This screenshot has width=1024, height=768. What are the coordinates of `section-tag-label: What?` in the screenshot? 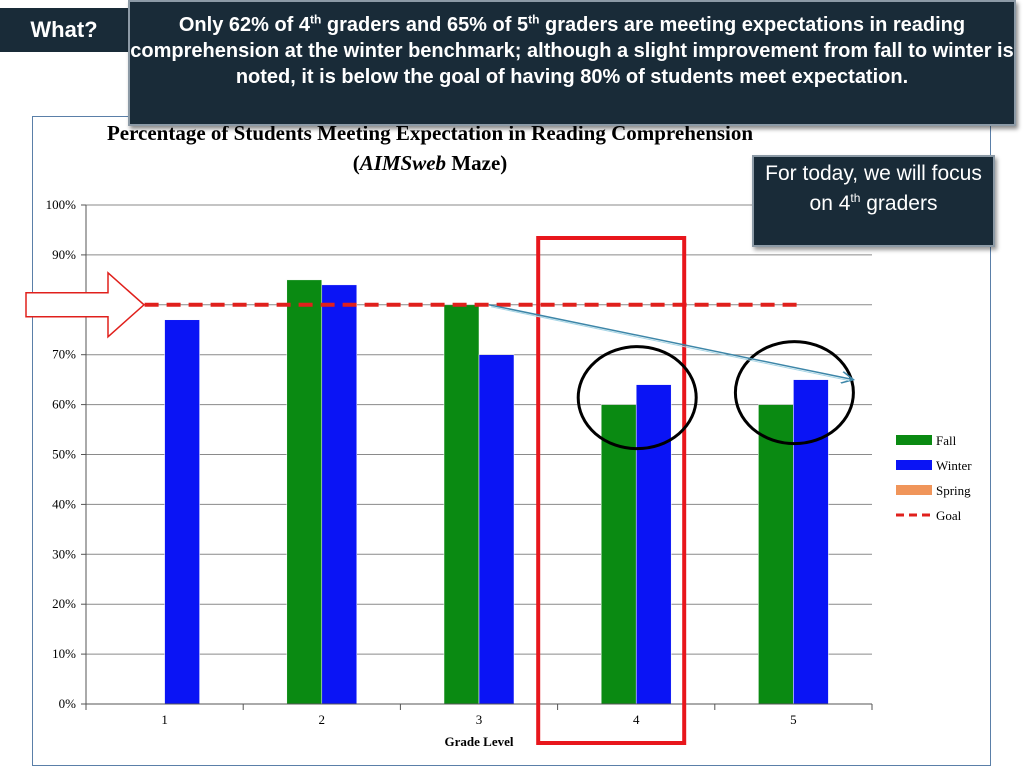 It's located at (64, 29).